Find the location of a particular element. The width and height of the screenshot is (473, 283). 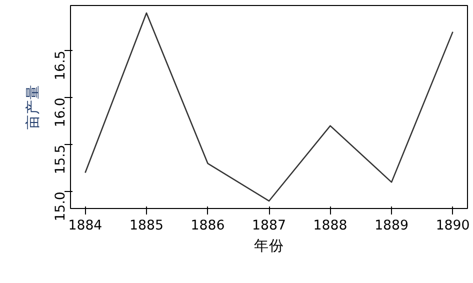

x-tick-label: 1887 is located at coordinates (269, 226).